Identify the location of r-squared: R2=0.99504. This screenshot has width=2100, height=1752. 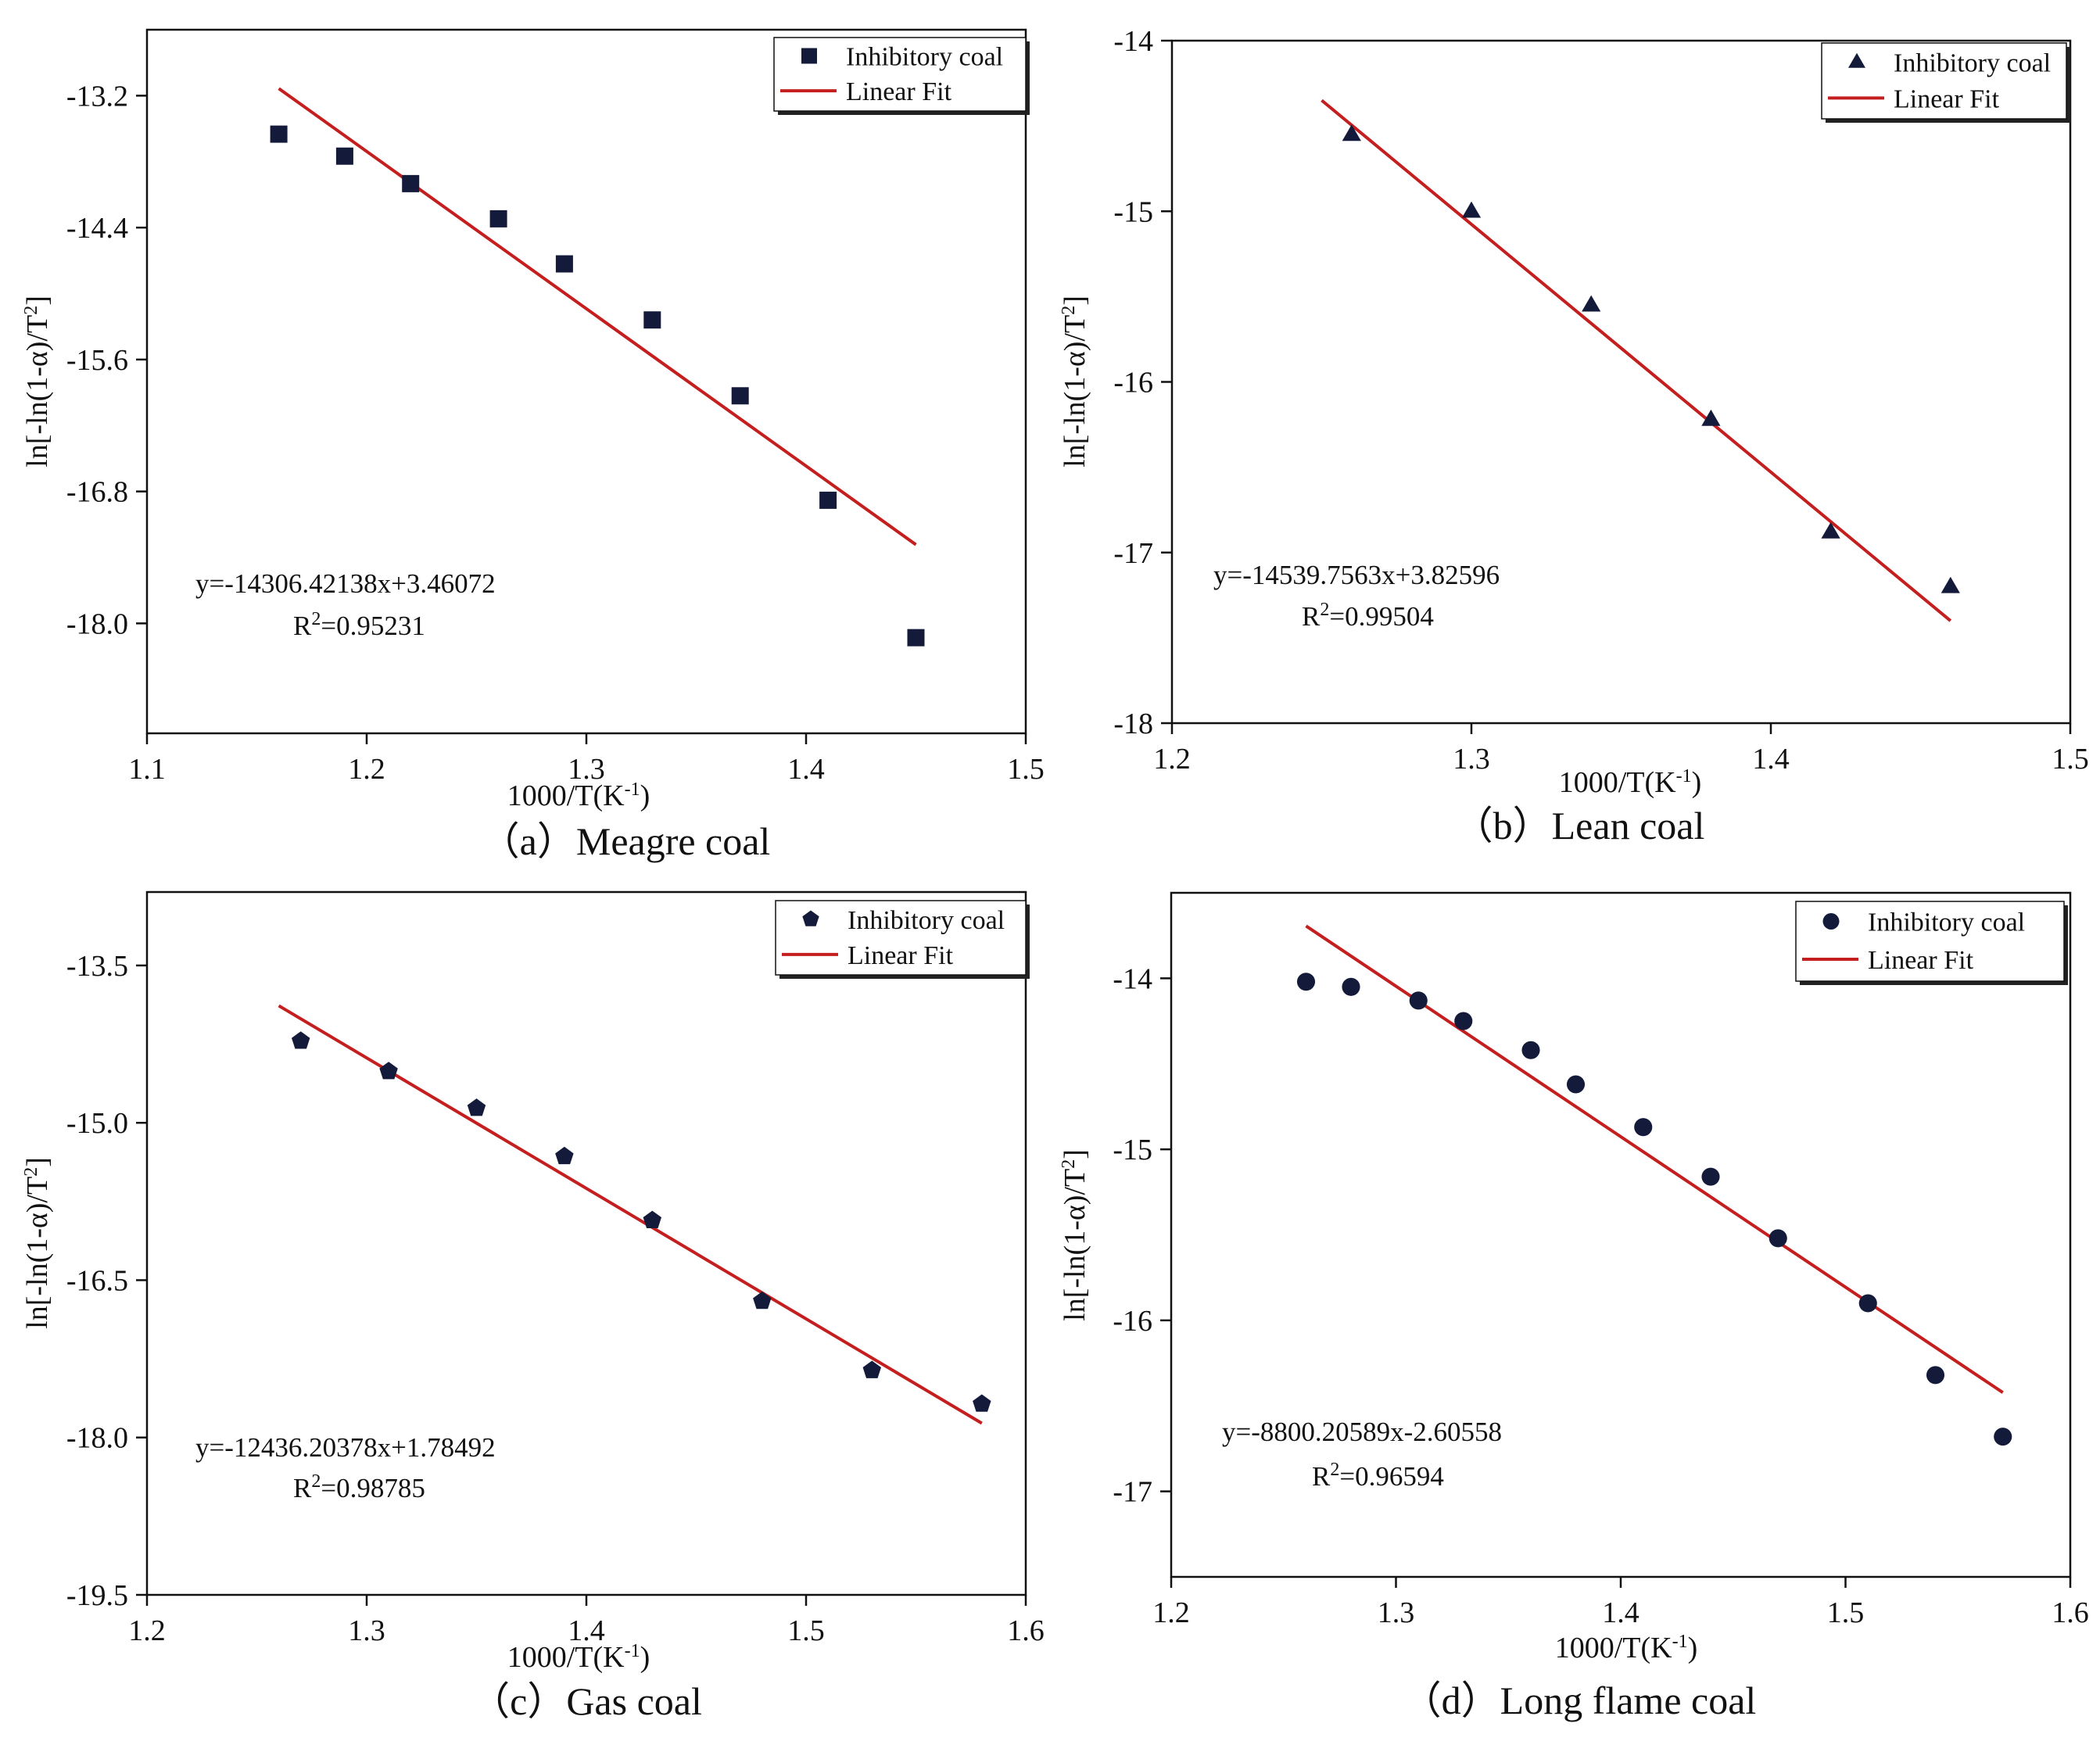
(1368, 616).